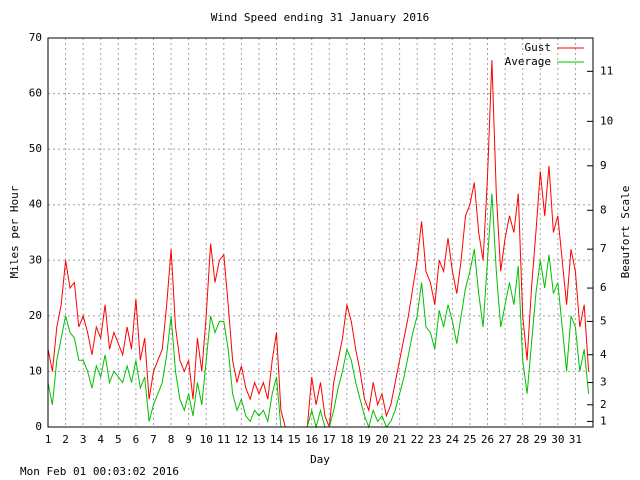  Describe the element at coordinates (118, 439) in the screenshot. I see `x-tick-label: 5` at that location.